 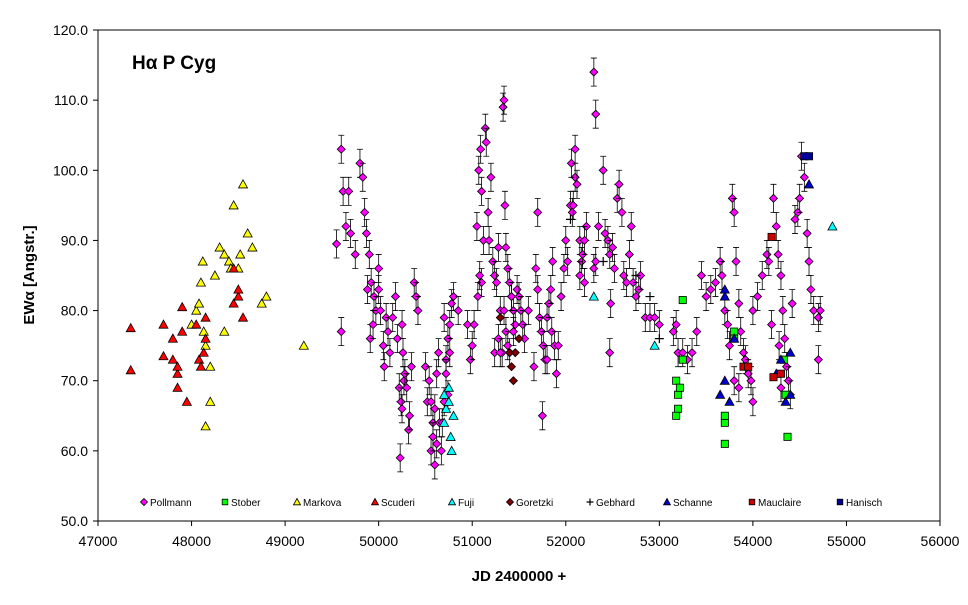 I want to click on x-tick-label: 55000, so click(x=846, y=541).